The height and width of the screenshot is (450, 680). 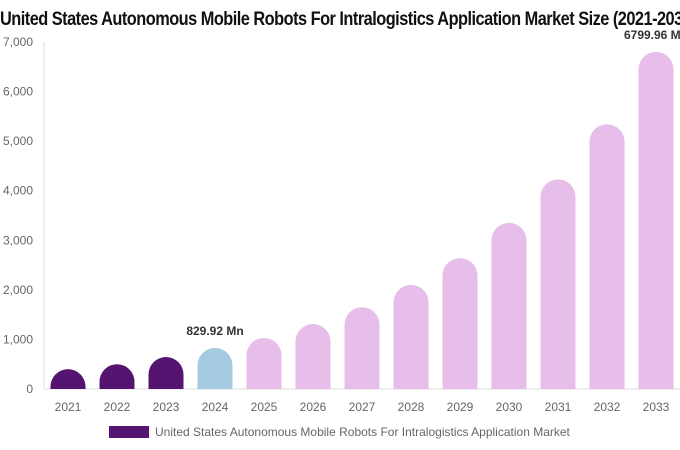 What do you see at coordinates (313, 407) in the screenshot?
I see `x-tick-label: 2026` at bounding box center [313, 407].